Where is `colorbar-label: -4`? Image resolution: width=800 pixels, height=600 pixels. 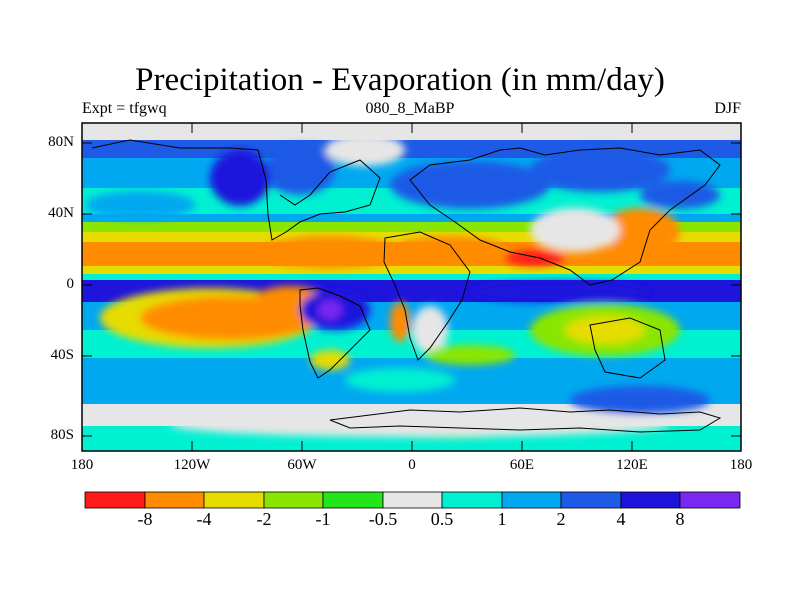
colorbar-label: -4 is located at coordinates (204, 519).